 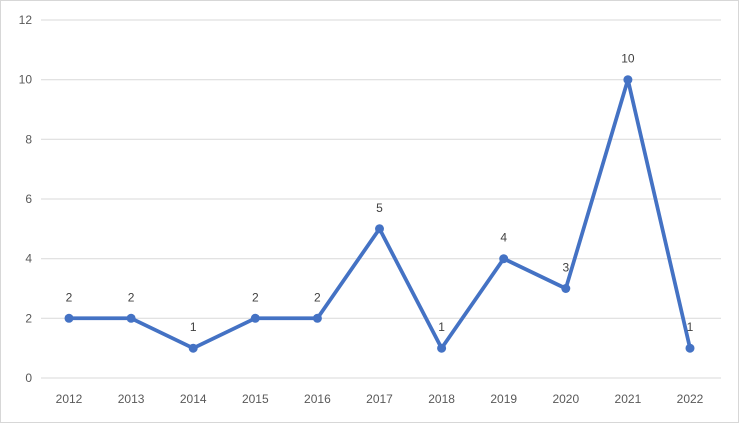 What do you see at coordinates (503, 238) in the screenshot?
I see `data-label: 4` at bounding box center [503, 238].